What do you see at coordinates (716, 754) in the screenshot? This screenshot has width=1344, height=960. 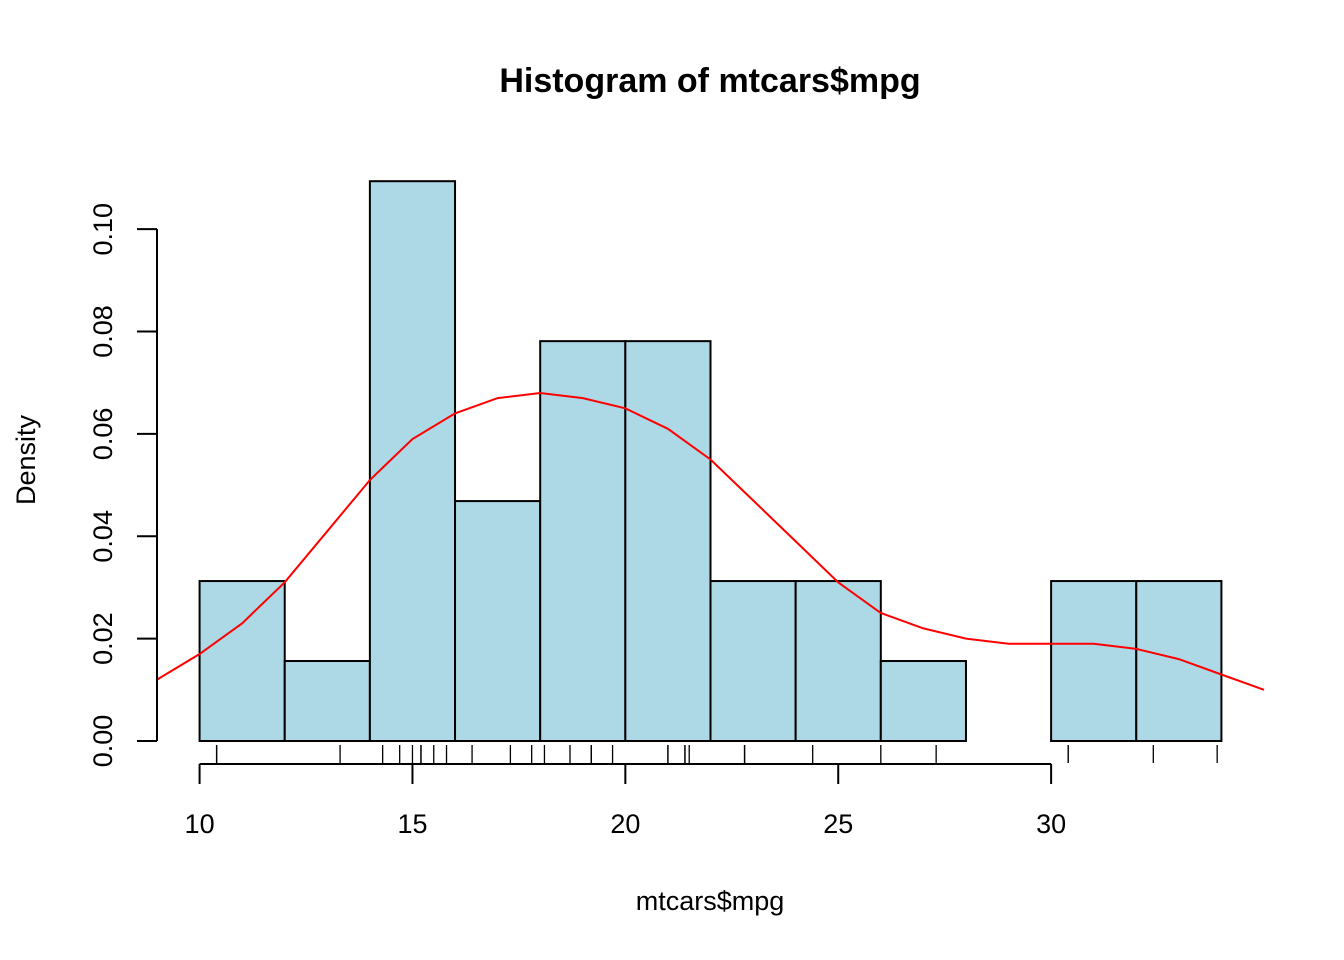 I see `rug-marks` at bounding box center [716, 754].